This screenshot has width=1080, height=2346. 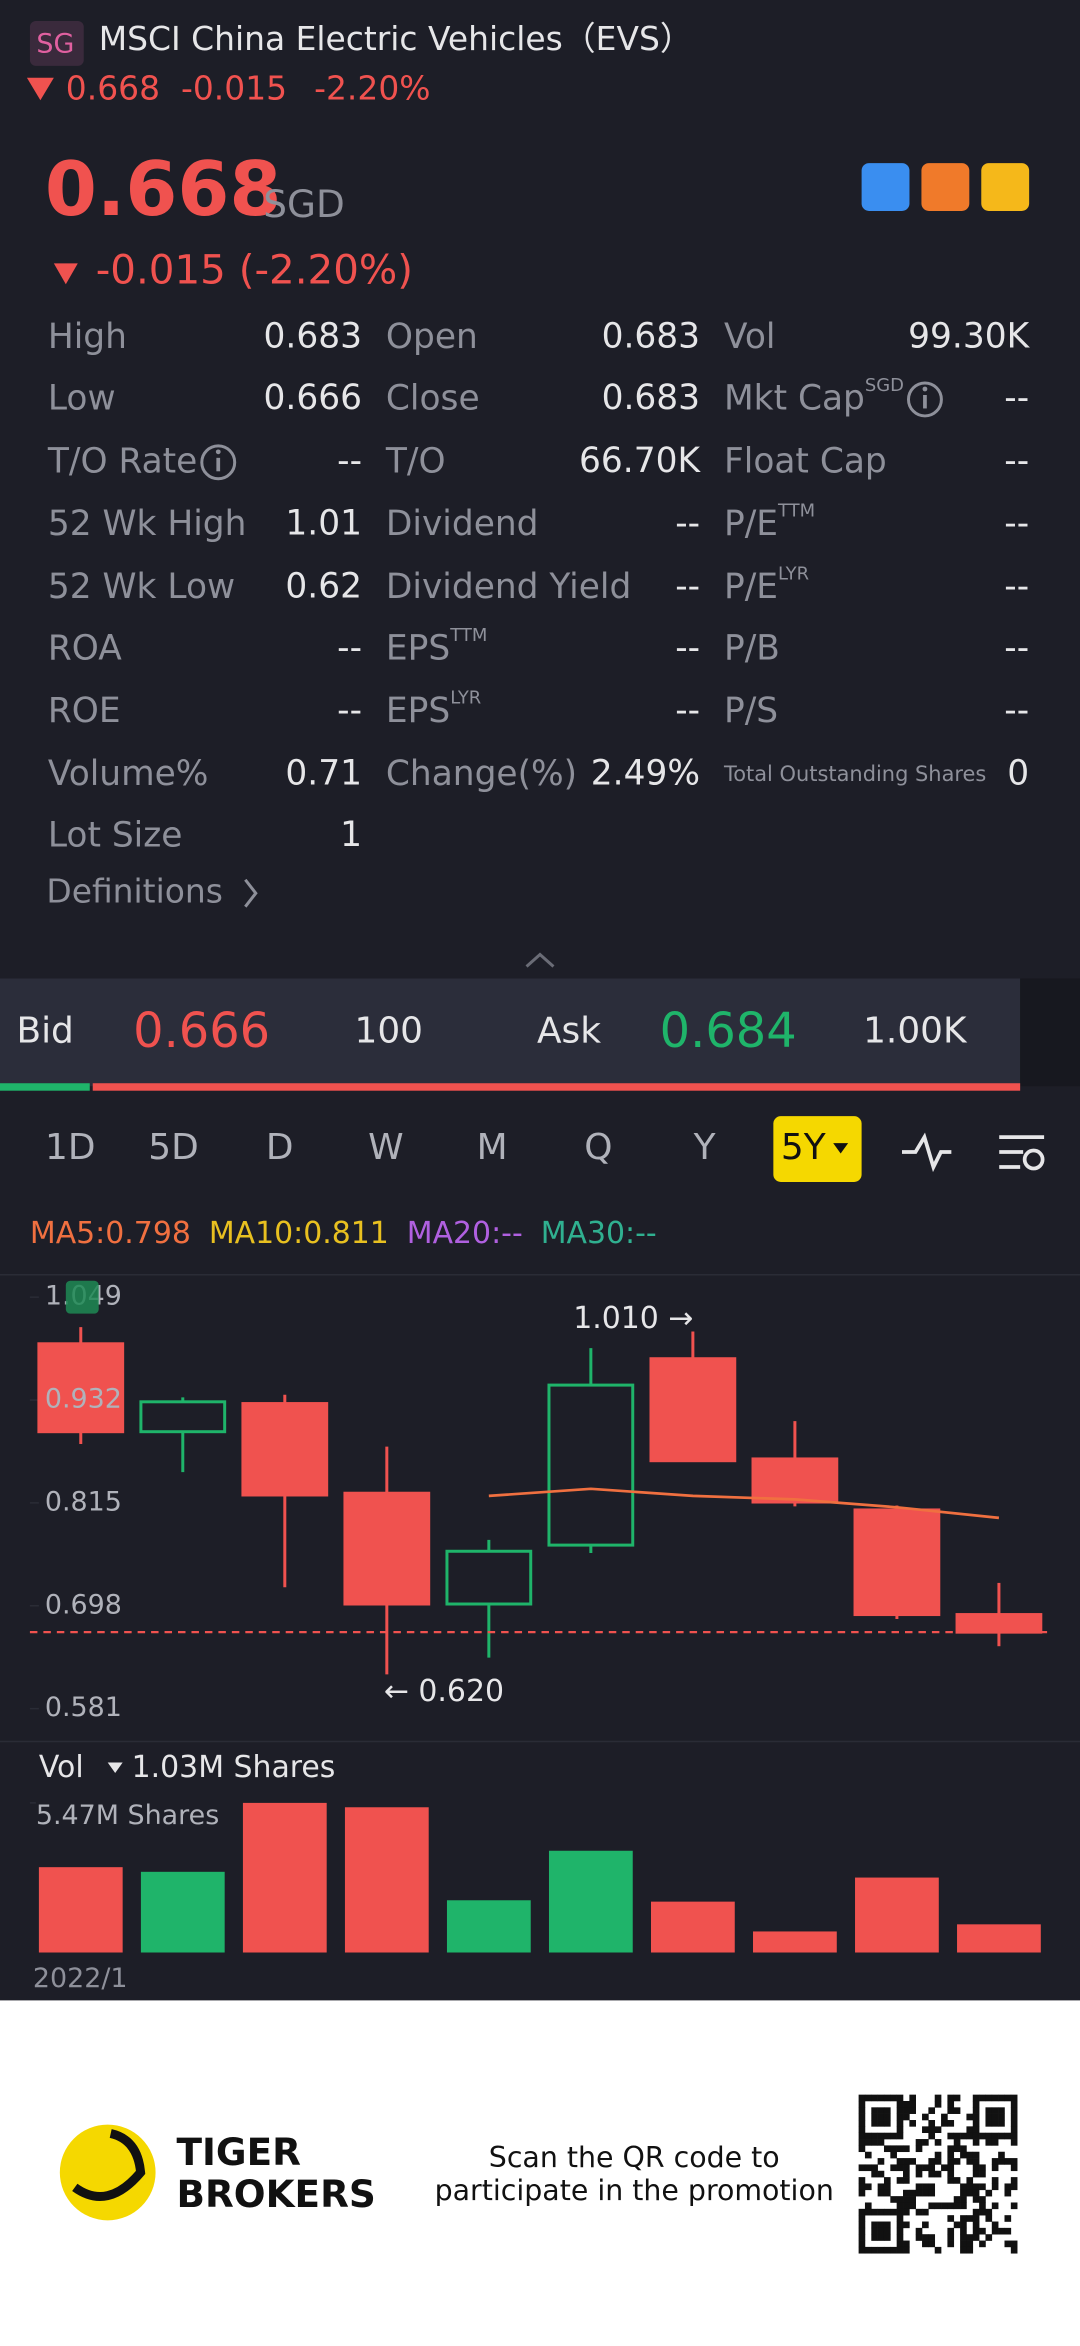 What do you see at coordinates (598, 1147) in the screenshot?
I see `period-tab: Q` at bounding box center [598, 1147].